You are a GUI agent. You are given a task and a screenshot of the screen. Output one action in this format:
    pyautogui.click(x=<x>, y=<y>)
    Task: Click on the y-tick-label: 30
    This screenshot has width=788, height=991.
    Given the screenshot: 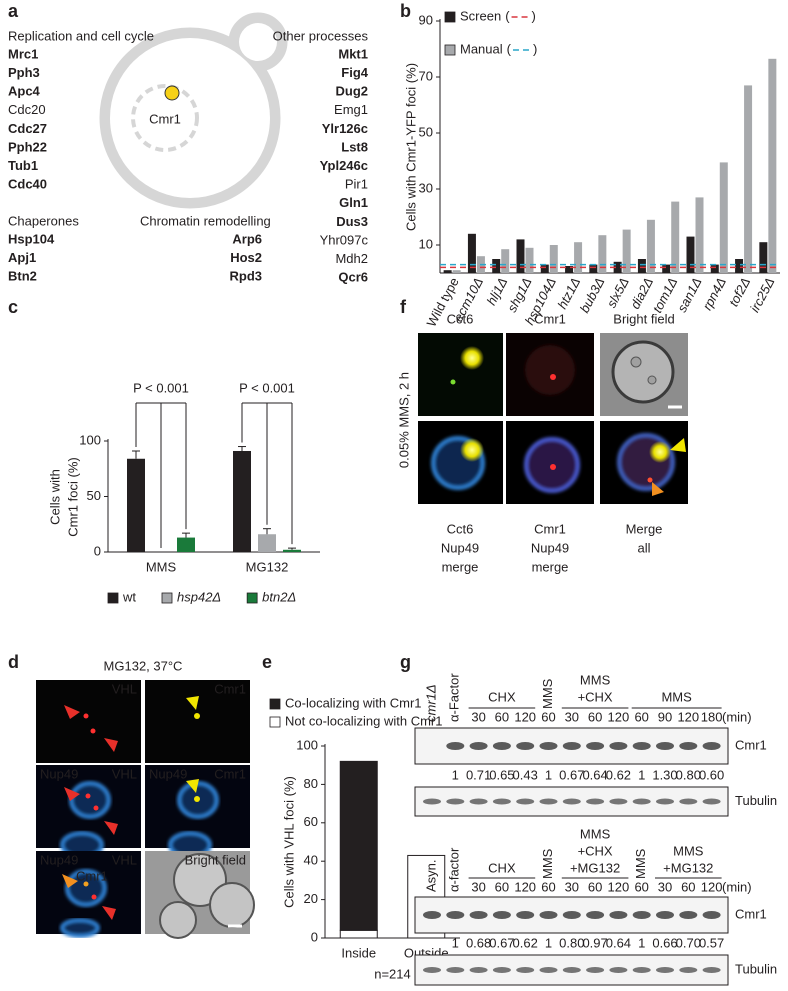 What is the action you would take?
    pyautogui.click(x=426, y=187)
    